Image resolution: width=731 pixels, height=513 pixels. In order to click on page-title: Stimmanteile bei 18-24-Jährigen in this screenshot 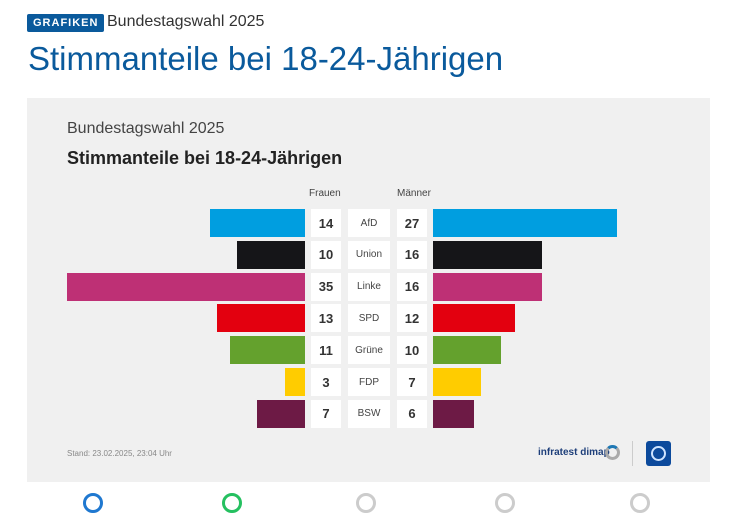, I will do `click(266, 58)`.